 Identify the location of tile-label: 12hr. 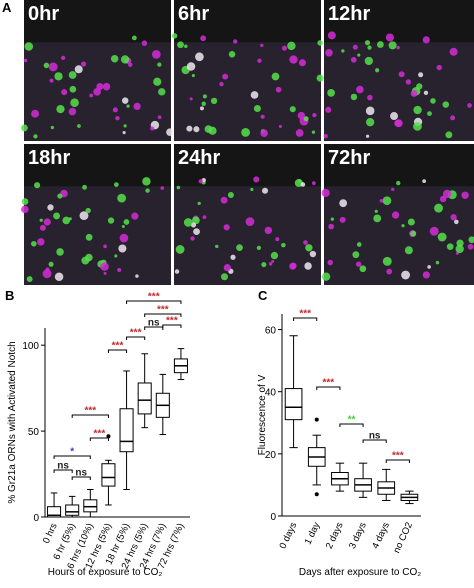
(349, 14).